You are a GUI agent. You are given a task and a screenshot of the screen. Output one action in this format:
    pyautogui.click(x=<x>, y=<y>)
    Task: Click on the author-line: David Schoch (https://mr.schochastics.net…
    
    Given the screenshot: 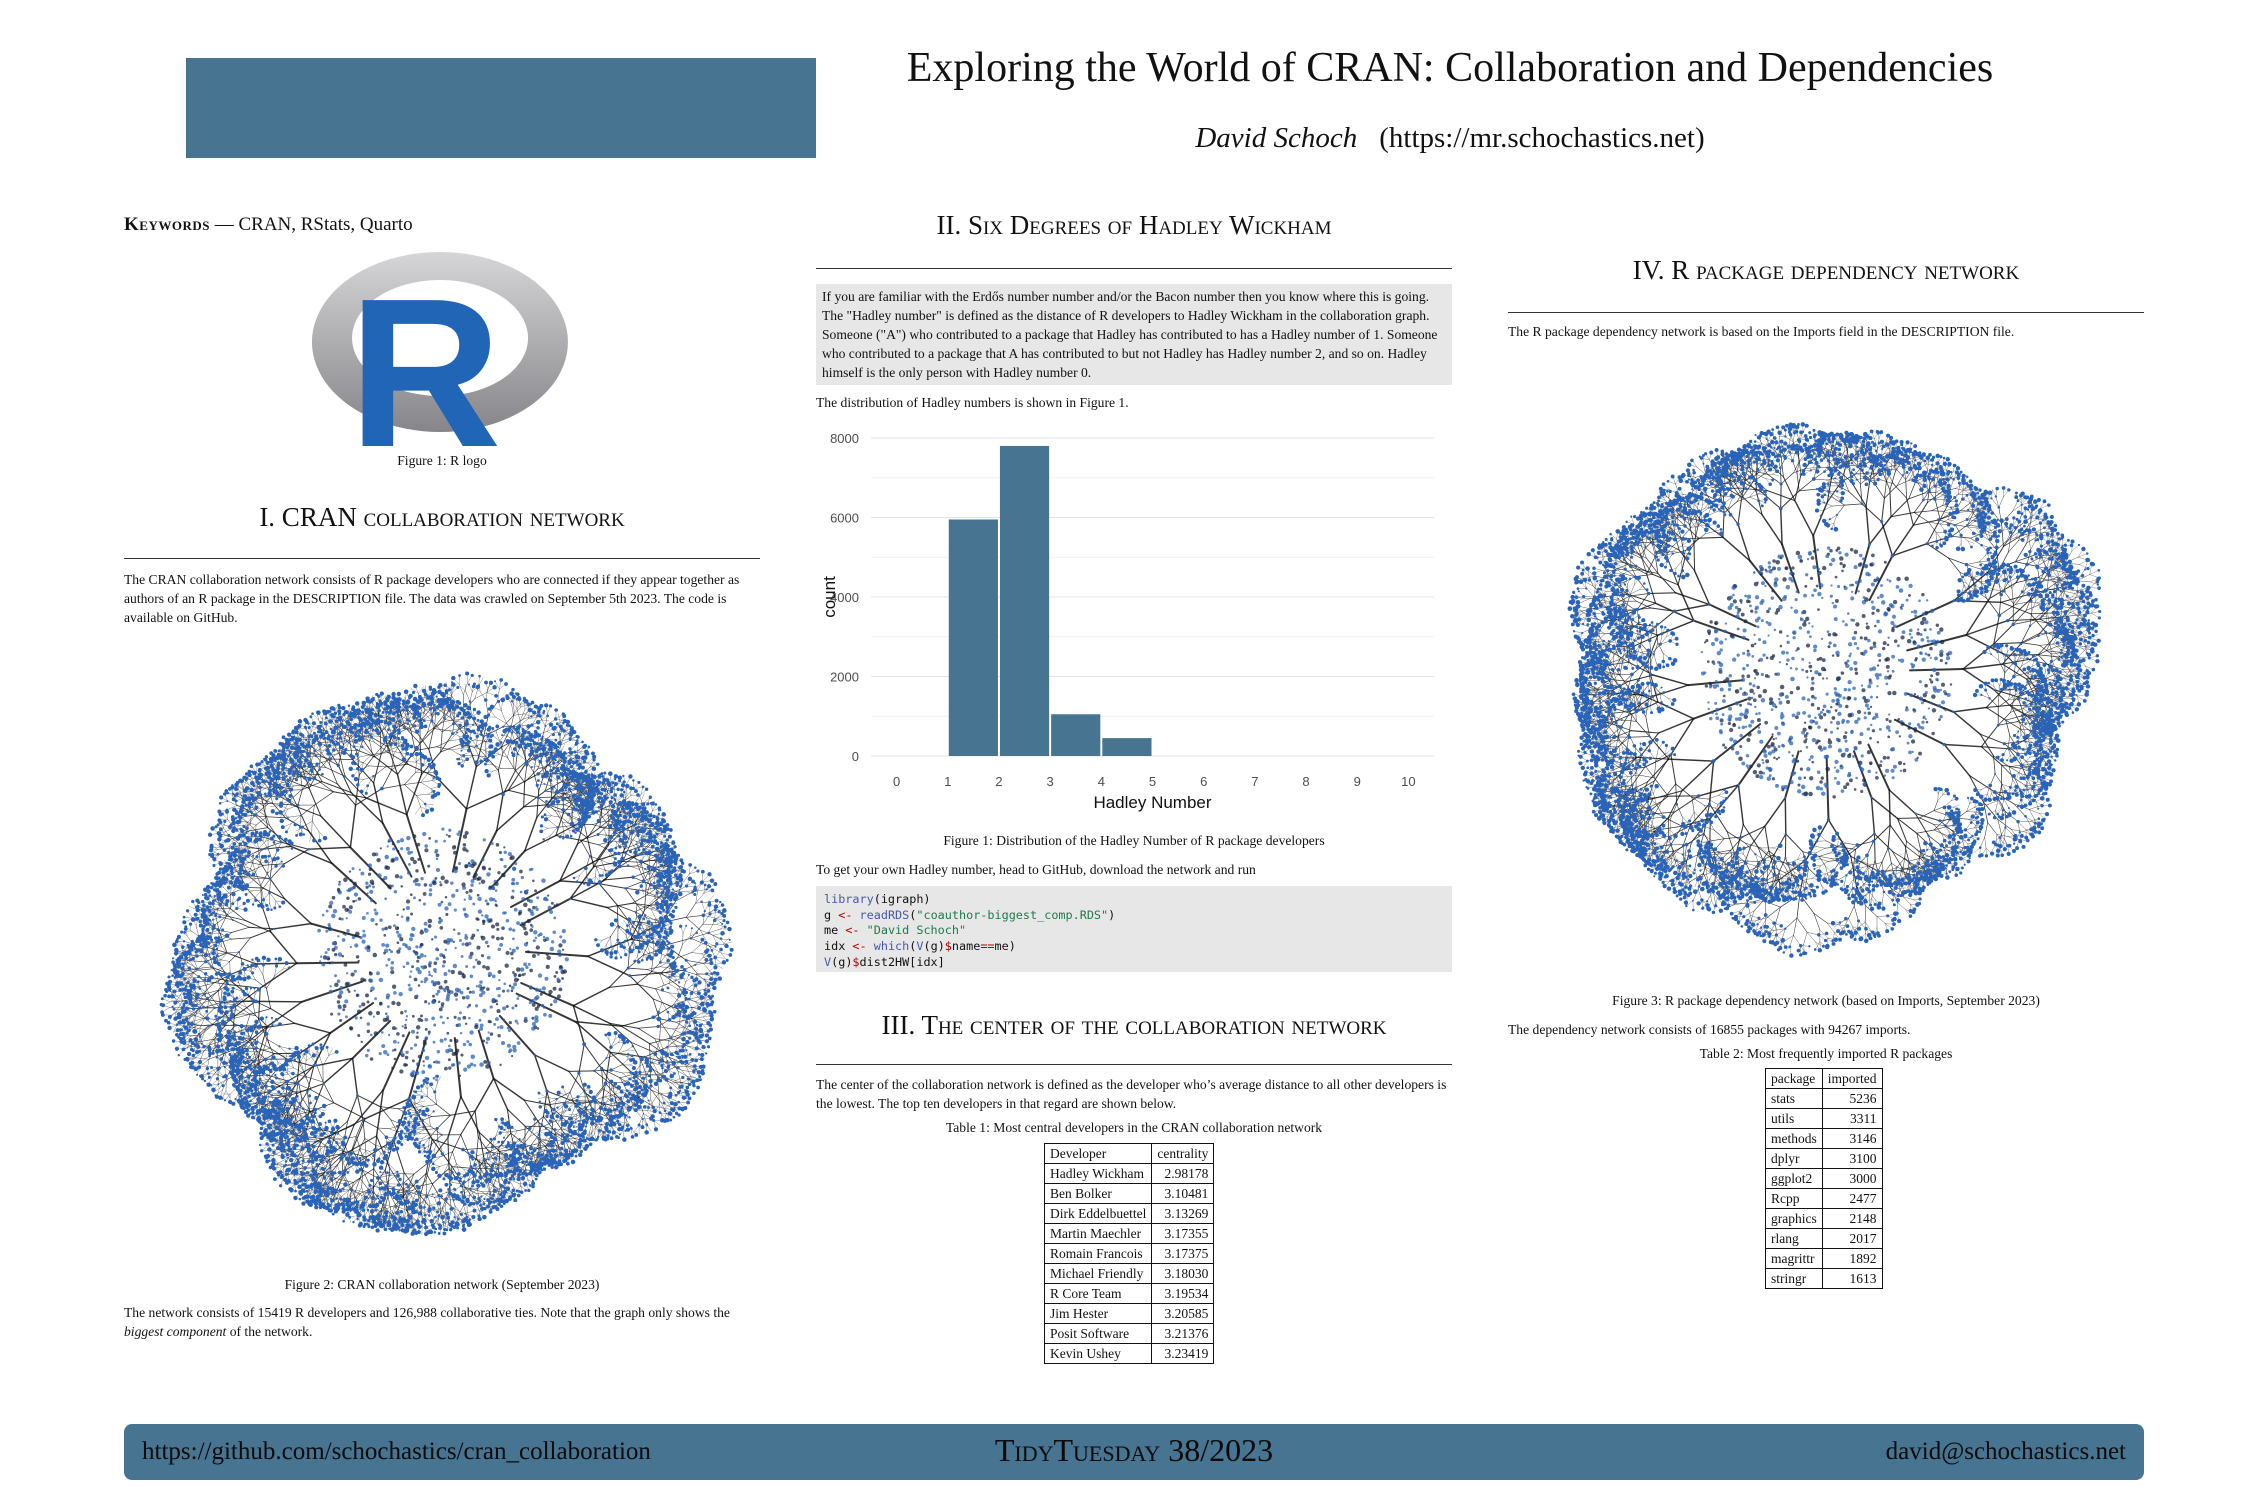 What is the action you would take?
    pyautogui.click(x=1450, y=138)
    